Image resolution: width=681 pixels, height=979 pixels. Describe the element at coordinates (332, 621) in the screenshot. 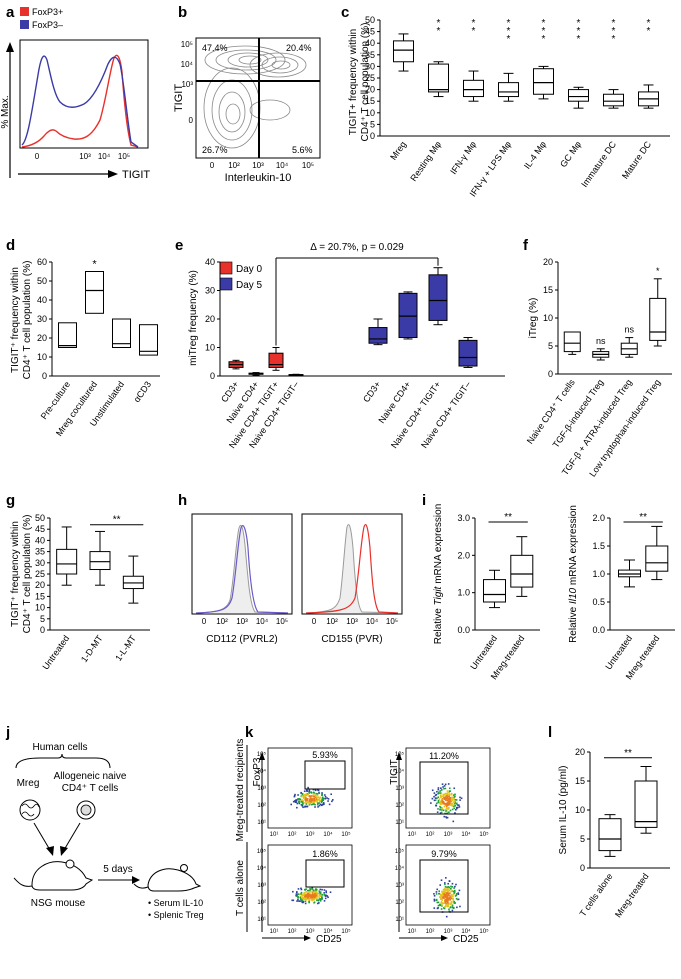

I see `h2-tick-1e2: 10²` at that location.